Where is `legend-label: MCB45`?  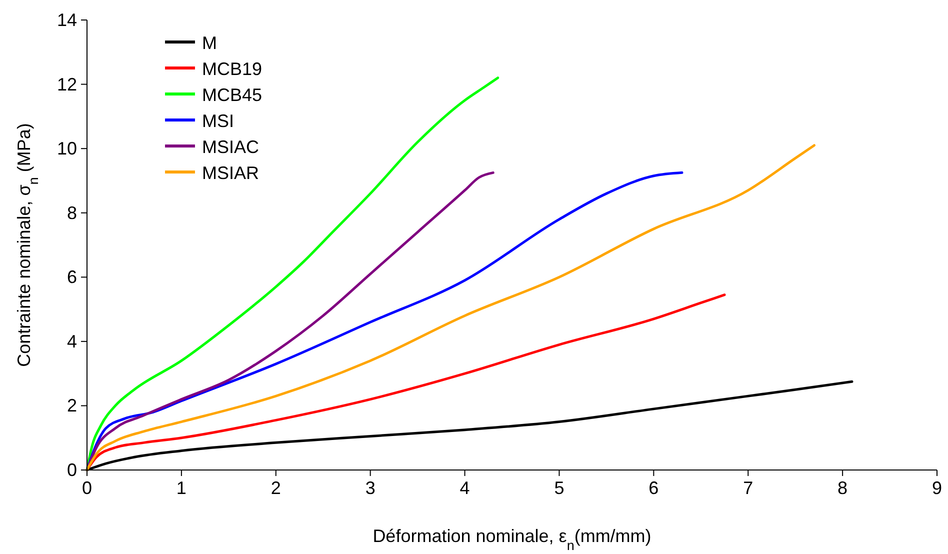
legend-label: MCB45 is located at coordinates (232, 95).